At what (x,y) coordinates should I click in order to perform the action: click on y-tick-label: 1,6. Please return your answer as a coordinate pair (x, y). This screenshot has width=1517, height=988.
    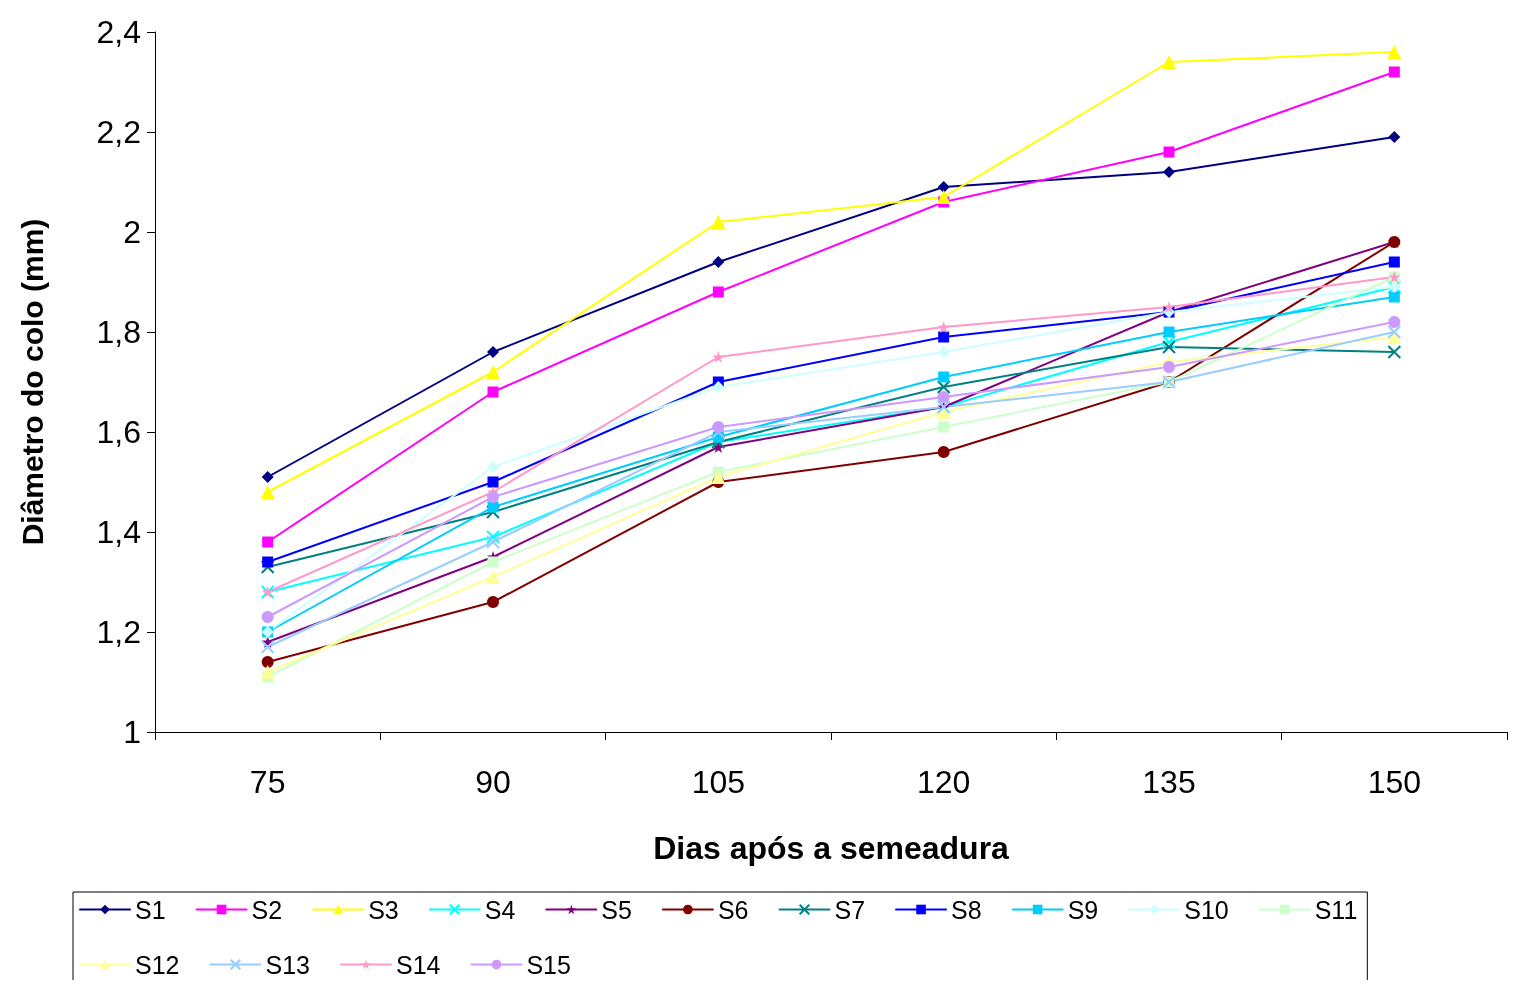
    Looking at the image, I should click on (118, 432).